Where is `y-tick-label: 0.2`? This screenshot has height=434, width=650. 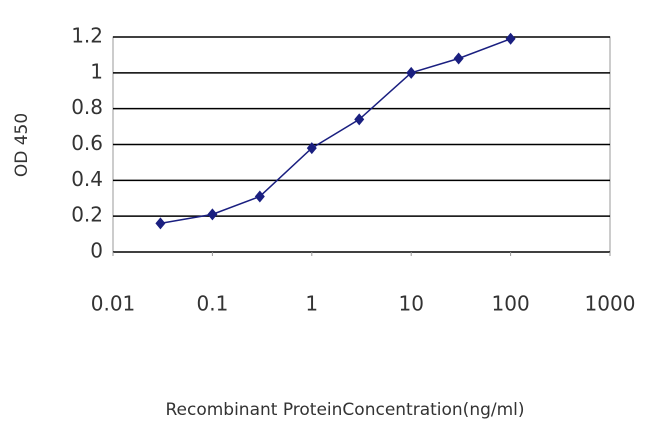
y-tick-label: 0.2 is located at coordinates (87, 215).